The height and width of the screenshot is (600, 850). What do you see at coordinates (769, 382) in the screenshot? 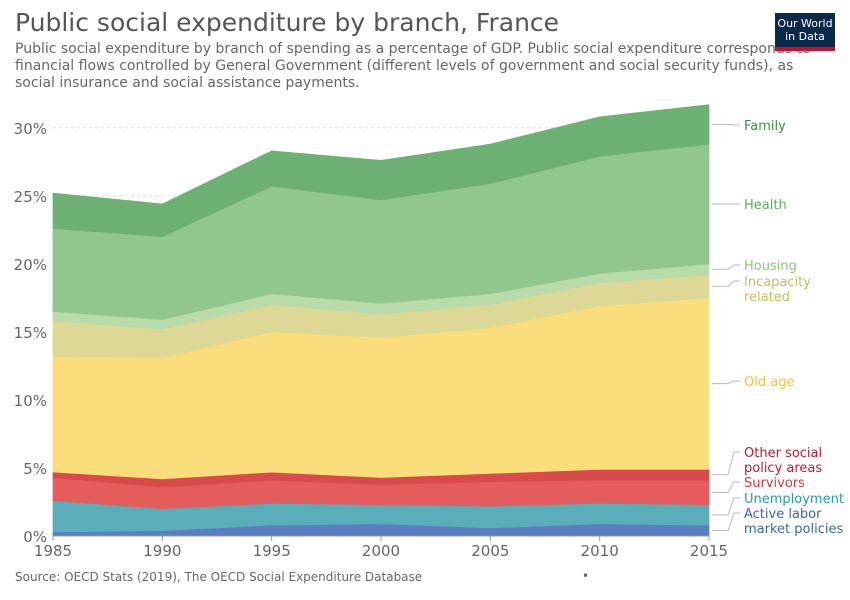
I see `legend-label-old-age: Old age` at bounding box center [769, 382].